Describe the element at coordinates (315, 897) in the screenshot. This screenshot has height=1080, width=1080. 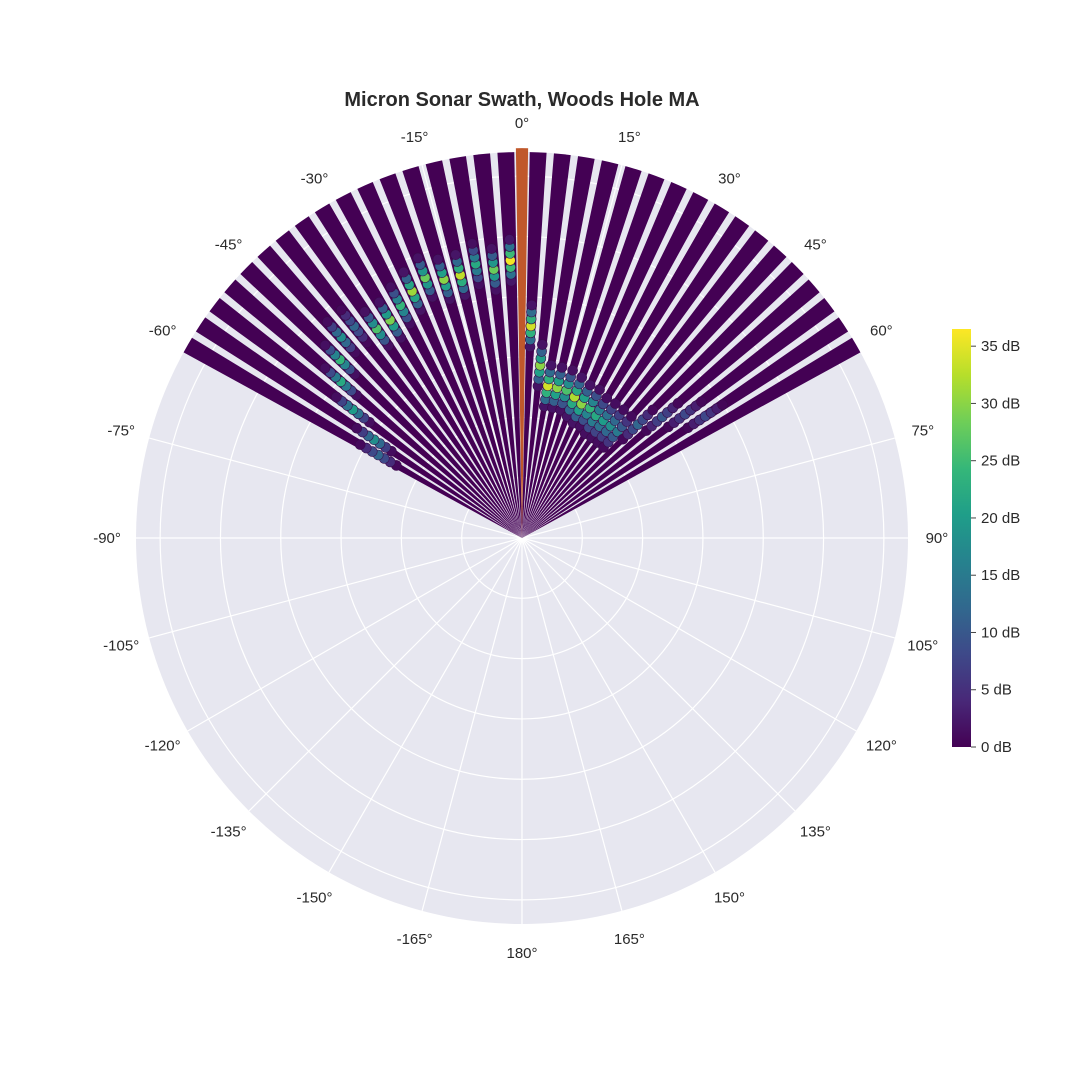
I see `angular-tick-label: -150°` at that location.